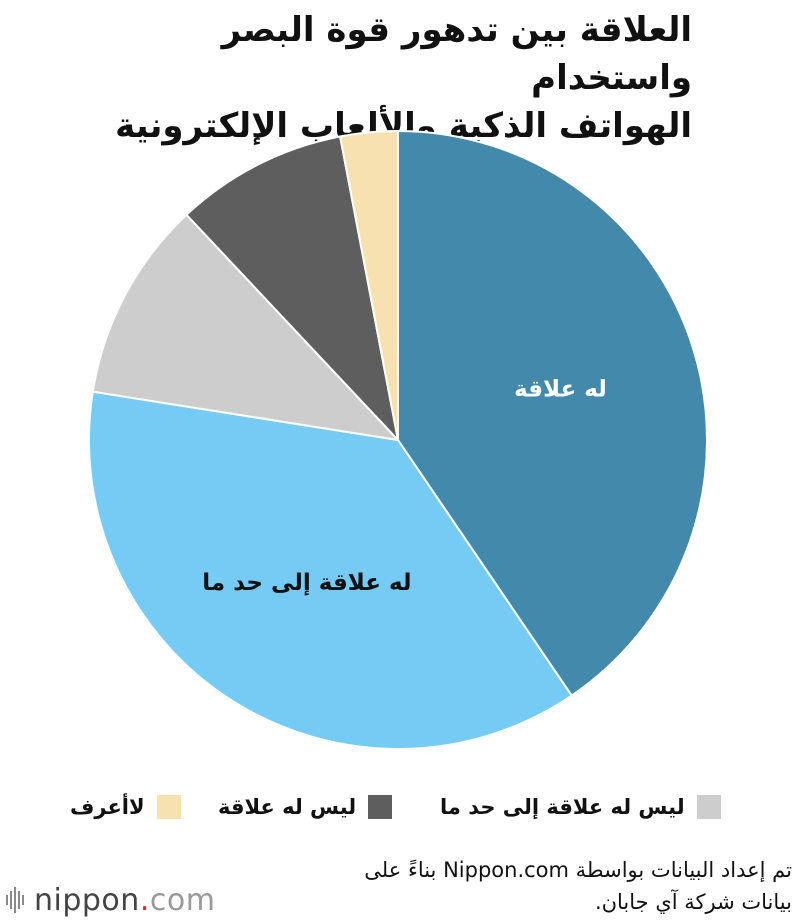  I want to click on chart-title-line-1: العلاقة بين تدهور قوة البصر واستخدام, so click(456, 54).